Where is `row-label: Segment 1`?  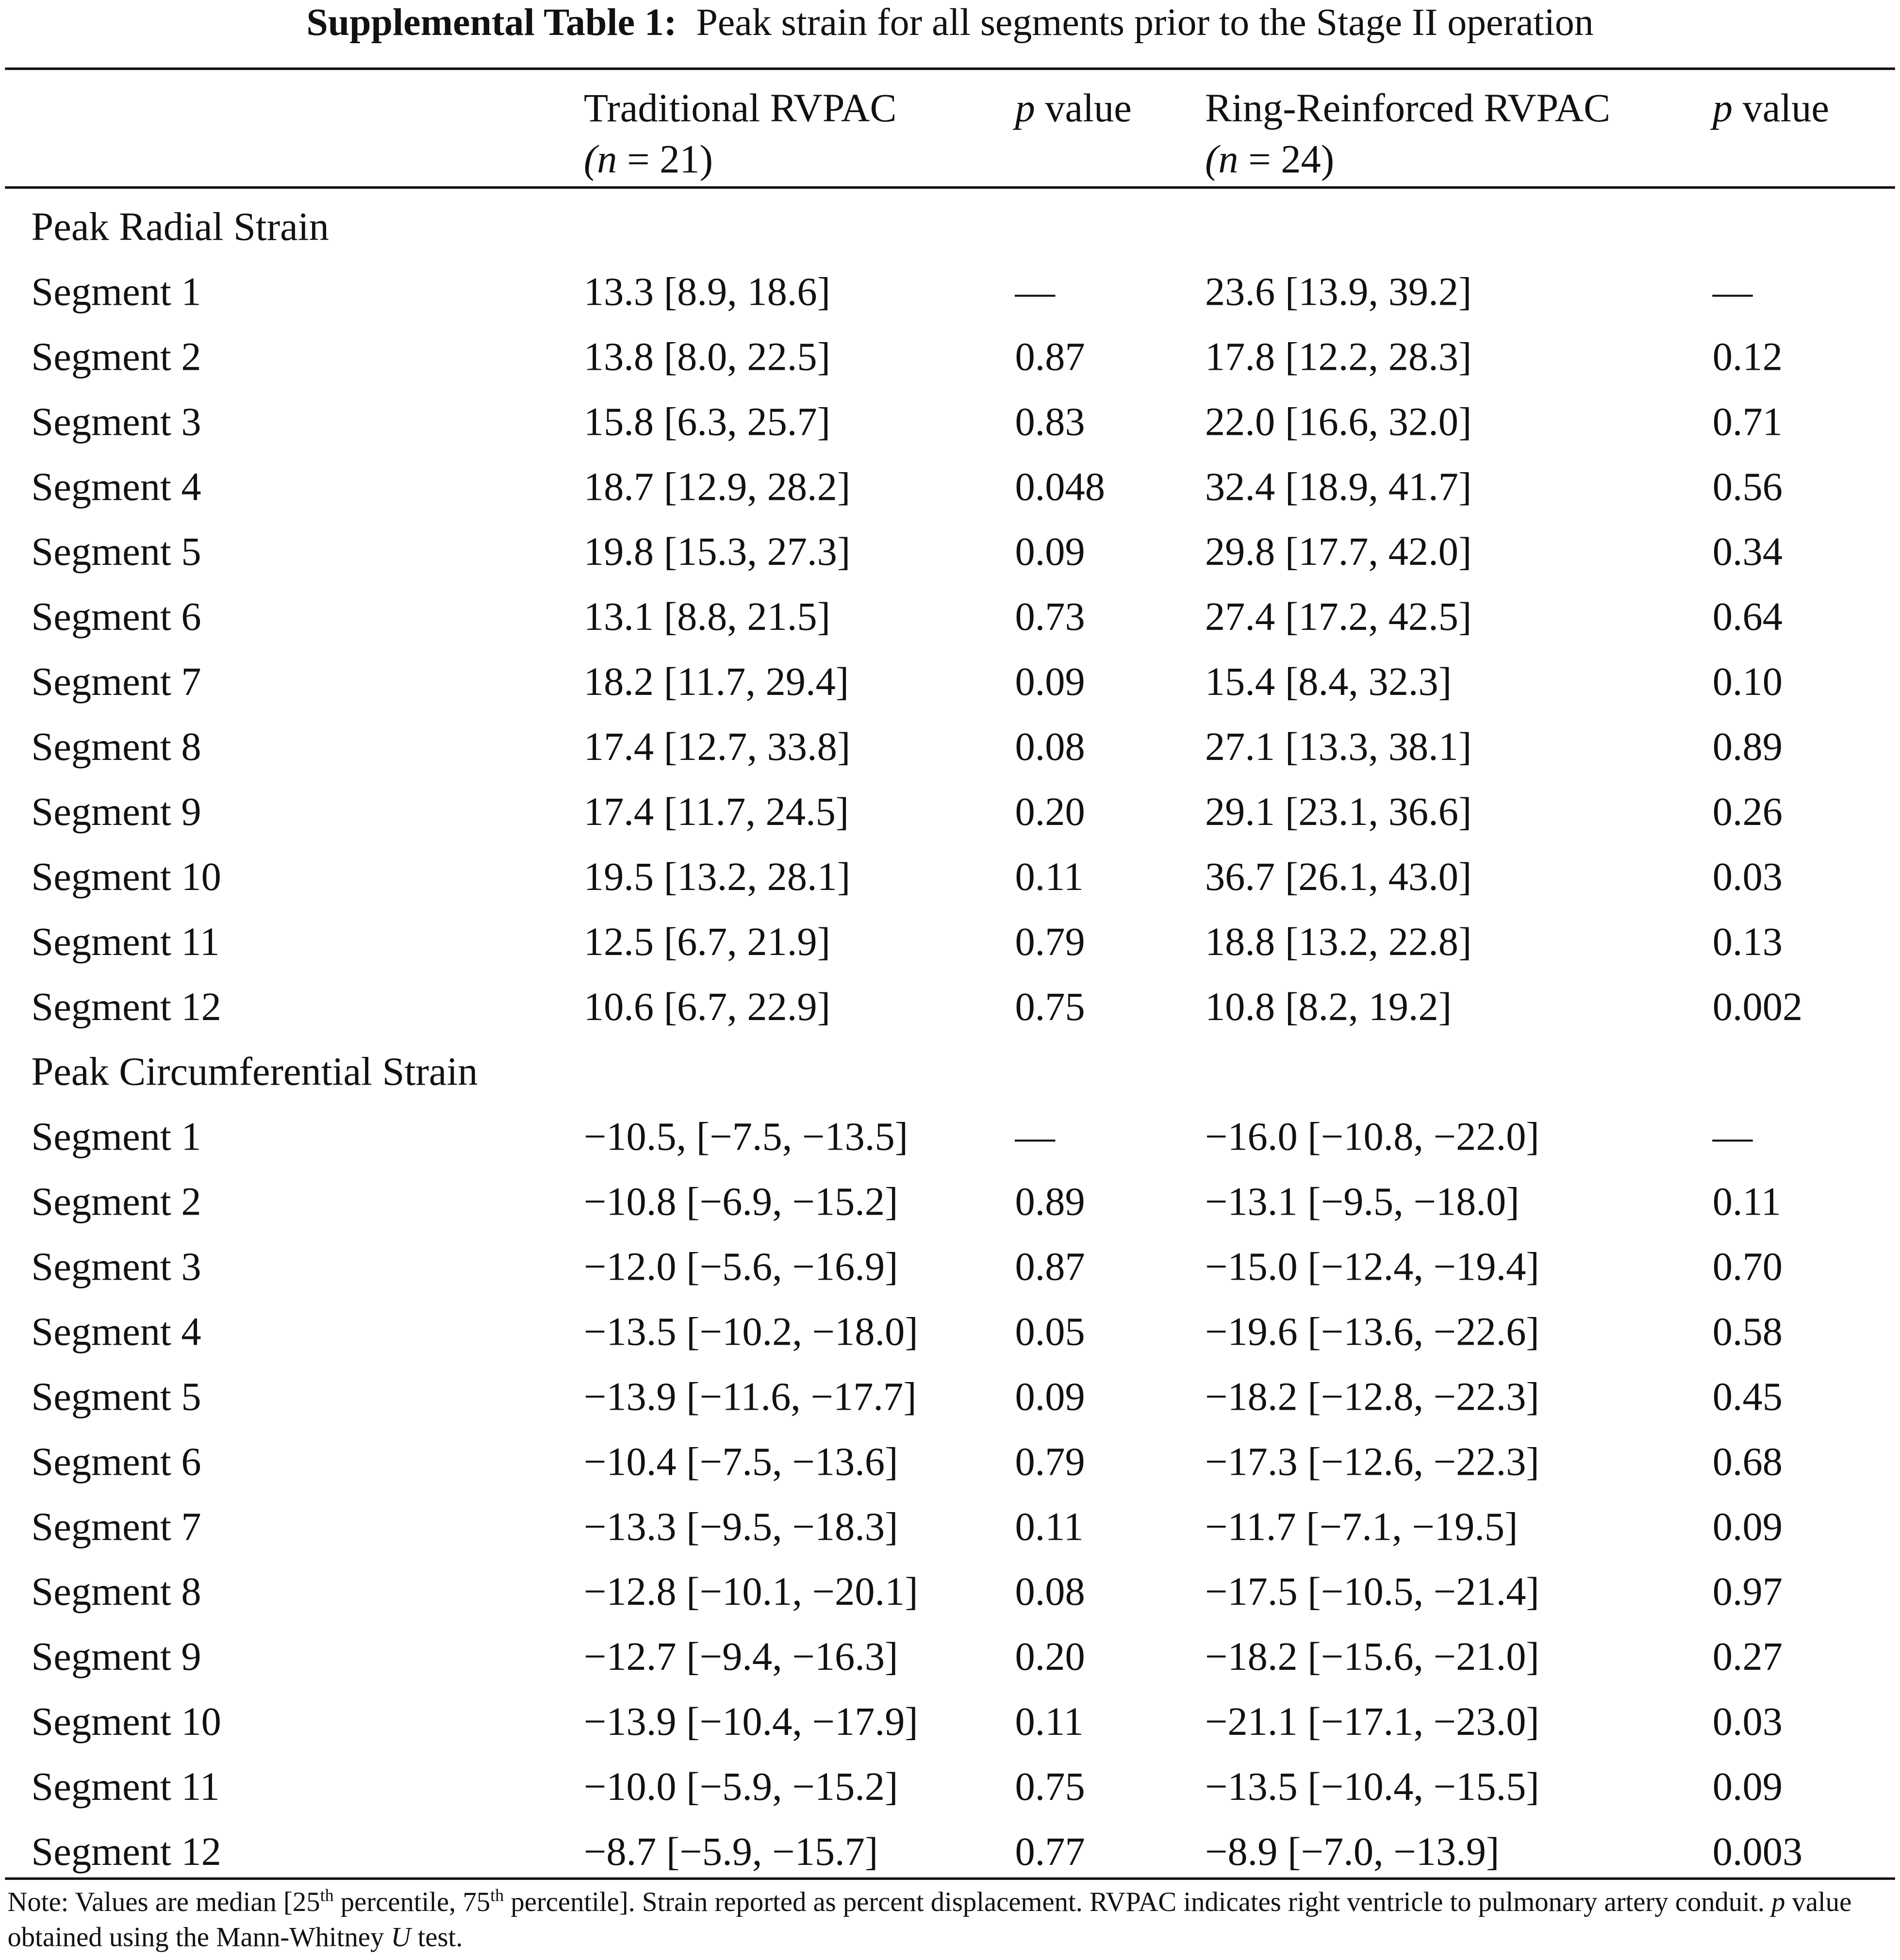
row-label: Segment 1 is located at coordinates (116, 1136).